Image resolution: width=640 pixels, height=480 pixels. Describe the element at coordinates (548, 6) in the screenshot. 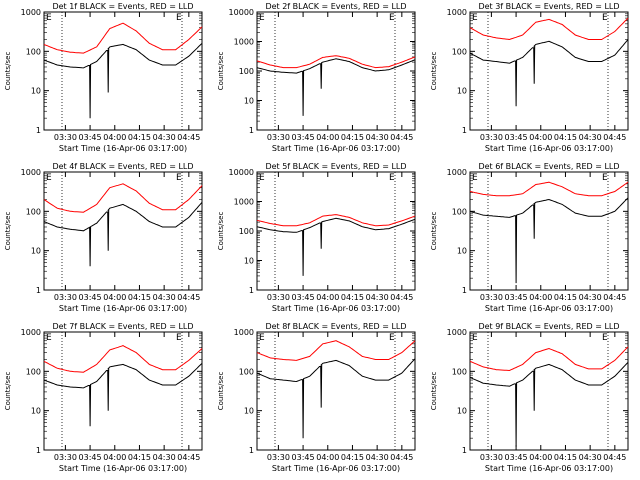

I see `panel-title: Det 3f BLACK = Events, RED = LLD` at that location.